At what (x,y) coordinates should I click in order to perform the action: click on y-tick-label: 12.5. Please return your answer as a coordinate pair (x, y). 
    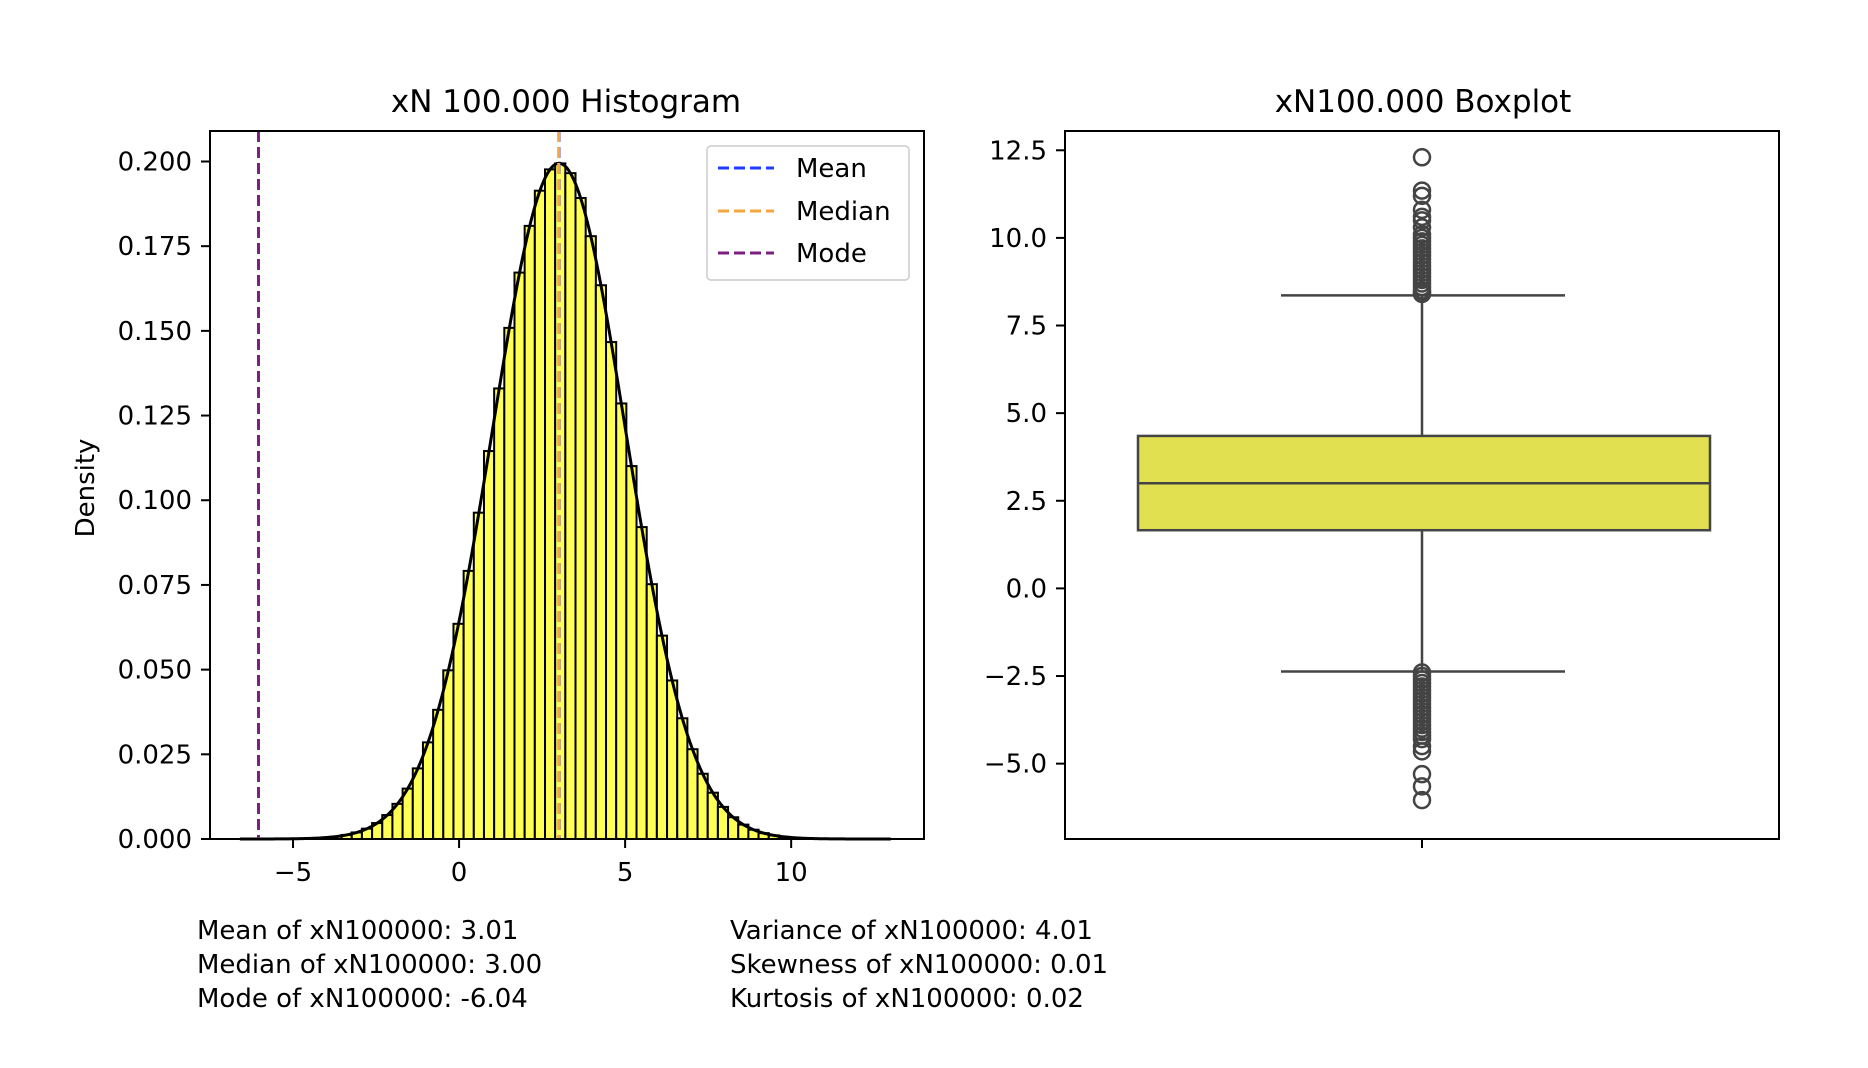
    Looking at the image, I should click on (1018, 151).